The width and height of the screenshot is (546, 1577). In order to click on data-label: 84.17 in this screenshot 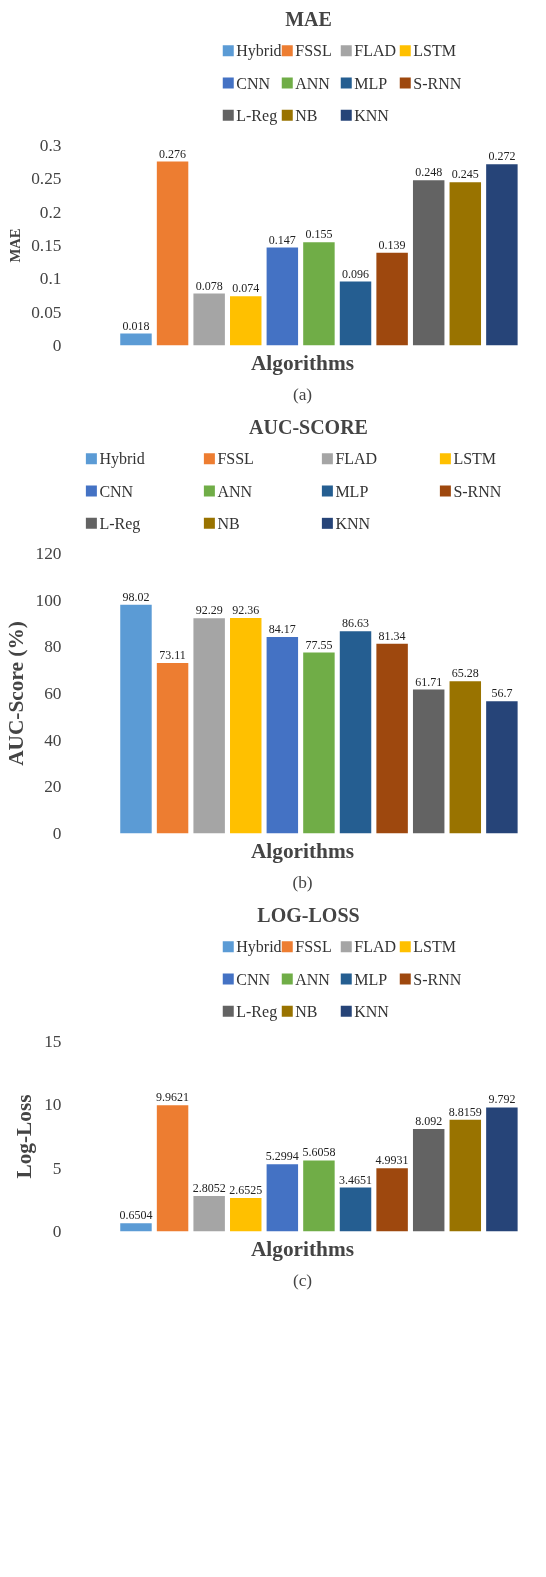, I will do `click(282, 629)`.